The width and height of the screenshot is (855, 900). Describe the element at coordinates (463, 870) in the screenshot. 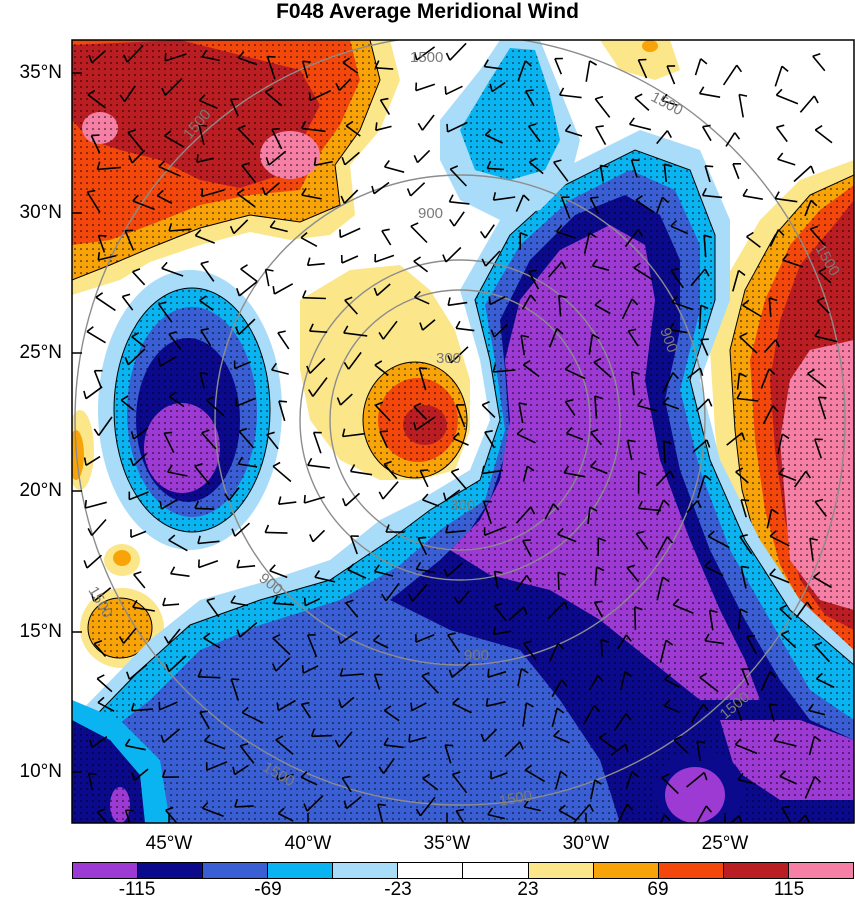

I see `colorbar` at that location.